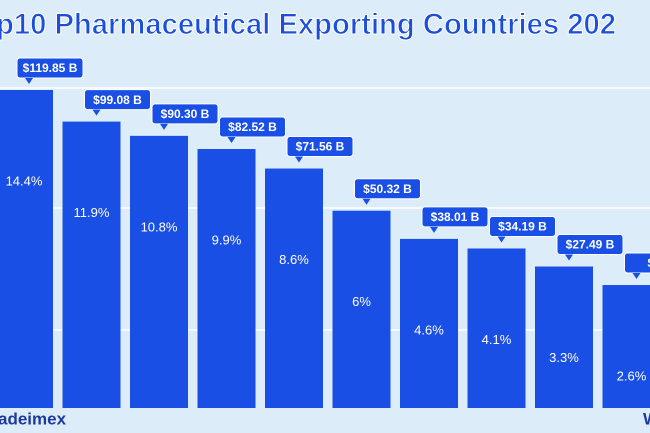 The height and width of the screenshot is (433, 650). I want to click on value-label: $71.56 B, so click(320, 147).